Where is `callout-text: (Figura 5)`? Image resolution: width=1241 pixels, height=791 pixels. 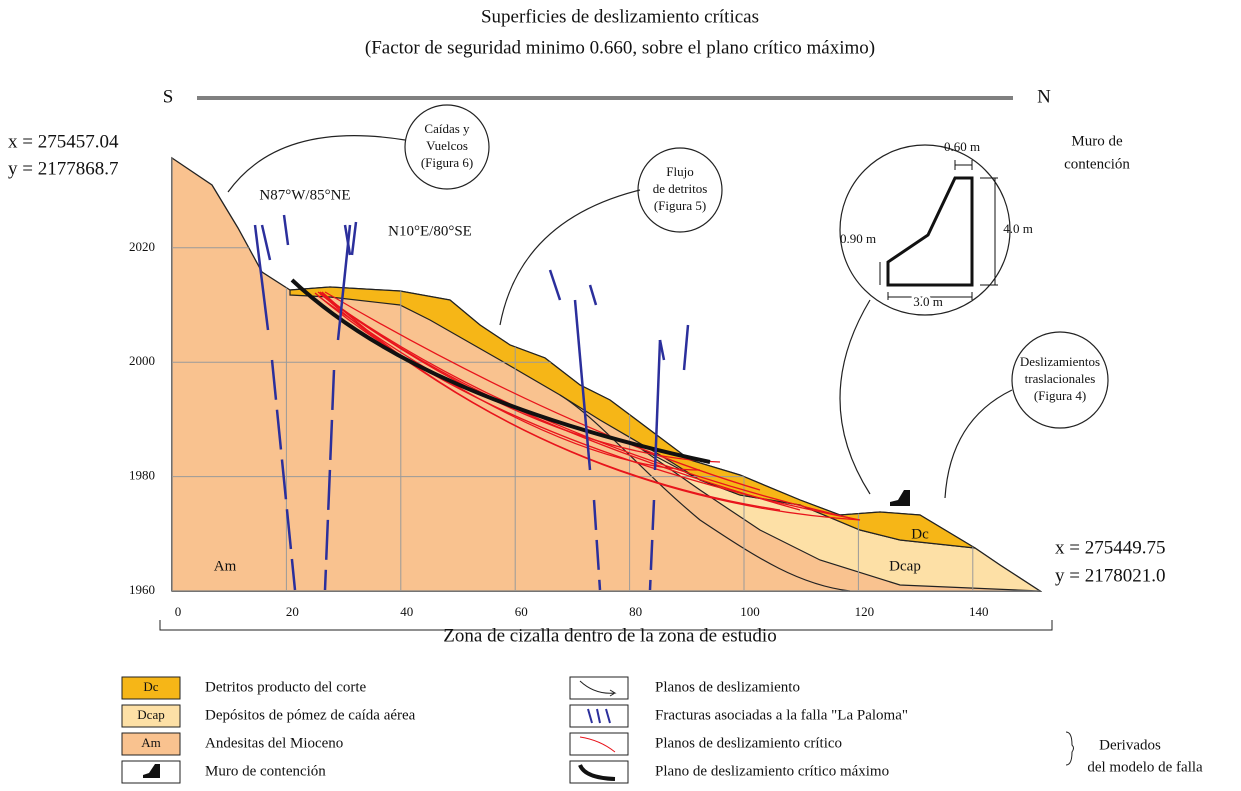 callout-text: (Figura 5) is located at coordinates (680, 205).